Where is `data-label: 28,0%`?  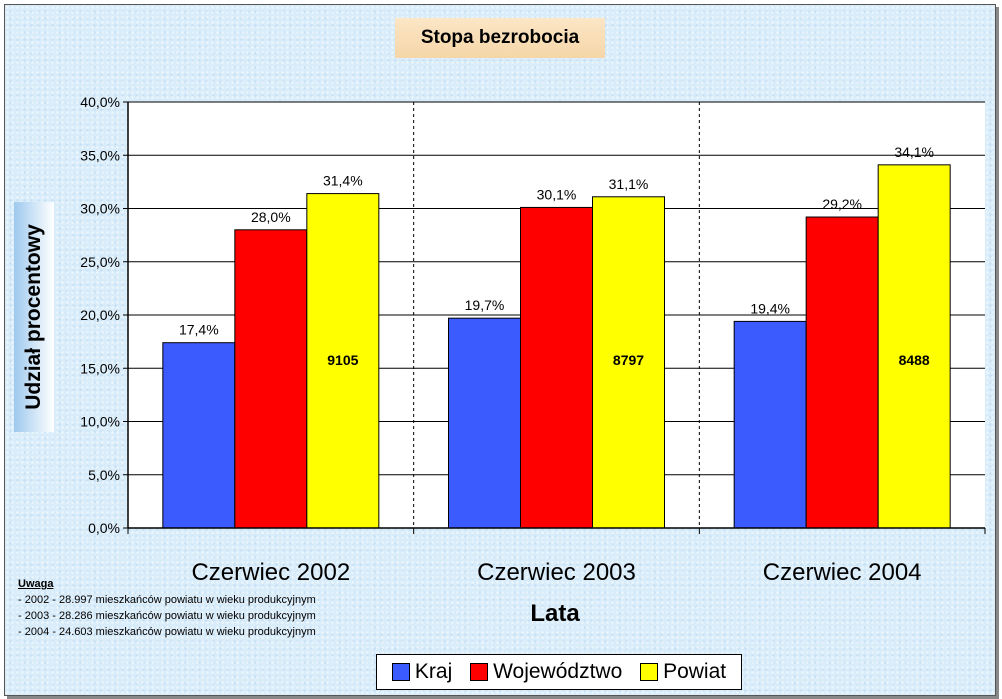 data-label: 28,0% is located at coordinates (271, 217).